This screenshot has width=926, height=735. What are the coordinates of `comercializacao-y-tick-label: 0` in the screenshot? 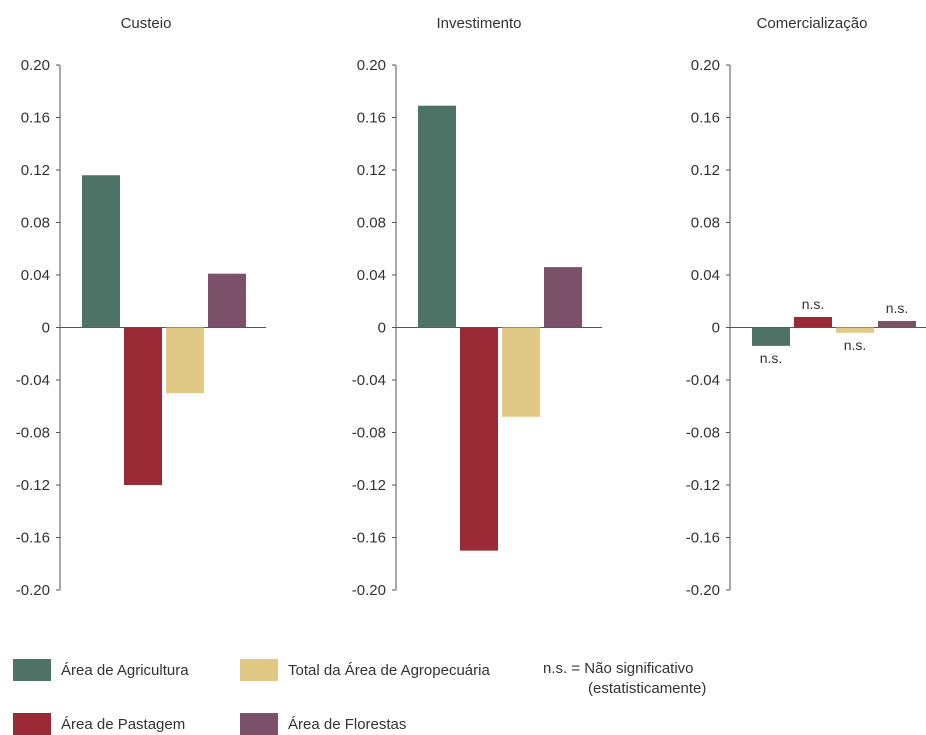 It's located at (716, 328).